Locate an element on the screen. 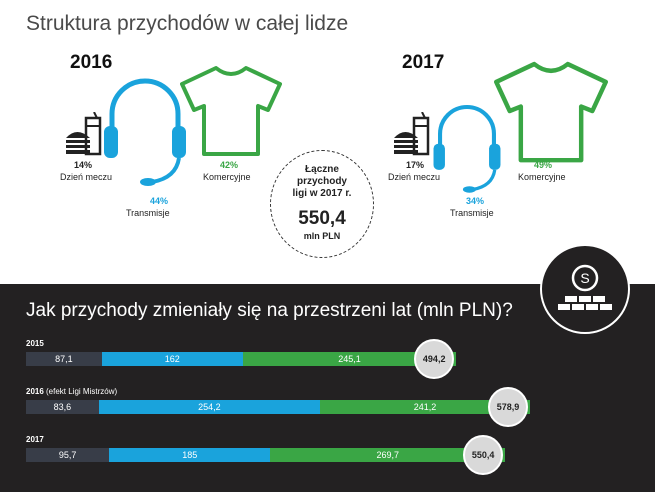  bar-category-year: 2015 is located at coordinates (35, 343).